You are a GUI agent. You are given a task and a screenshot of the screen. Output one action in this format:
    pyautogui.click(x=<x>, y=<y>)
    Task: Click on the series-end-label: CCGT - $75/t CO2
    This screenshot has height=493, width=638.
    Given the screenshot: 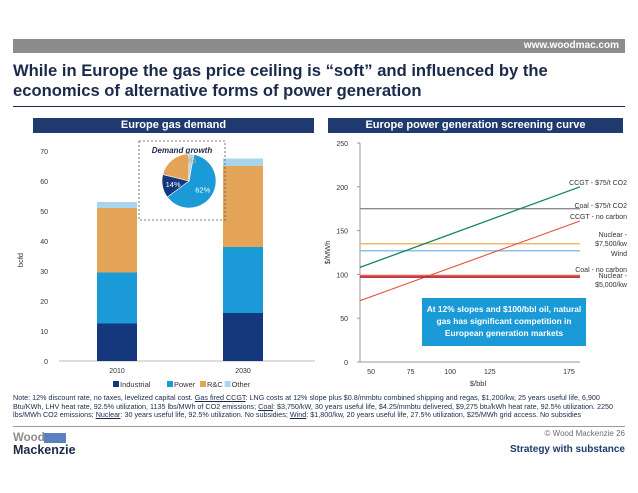 What is the action you would take?
    pyautogui.click(x=598, y=183)
    